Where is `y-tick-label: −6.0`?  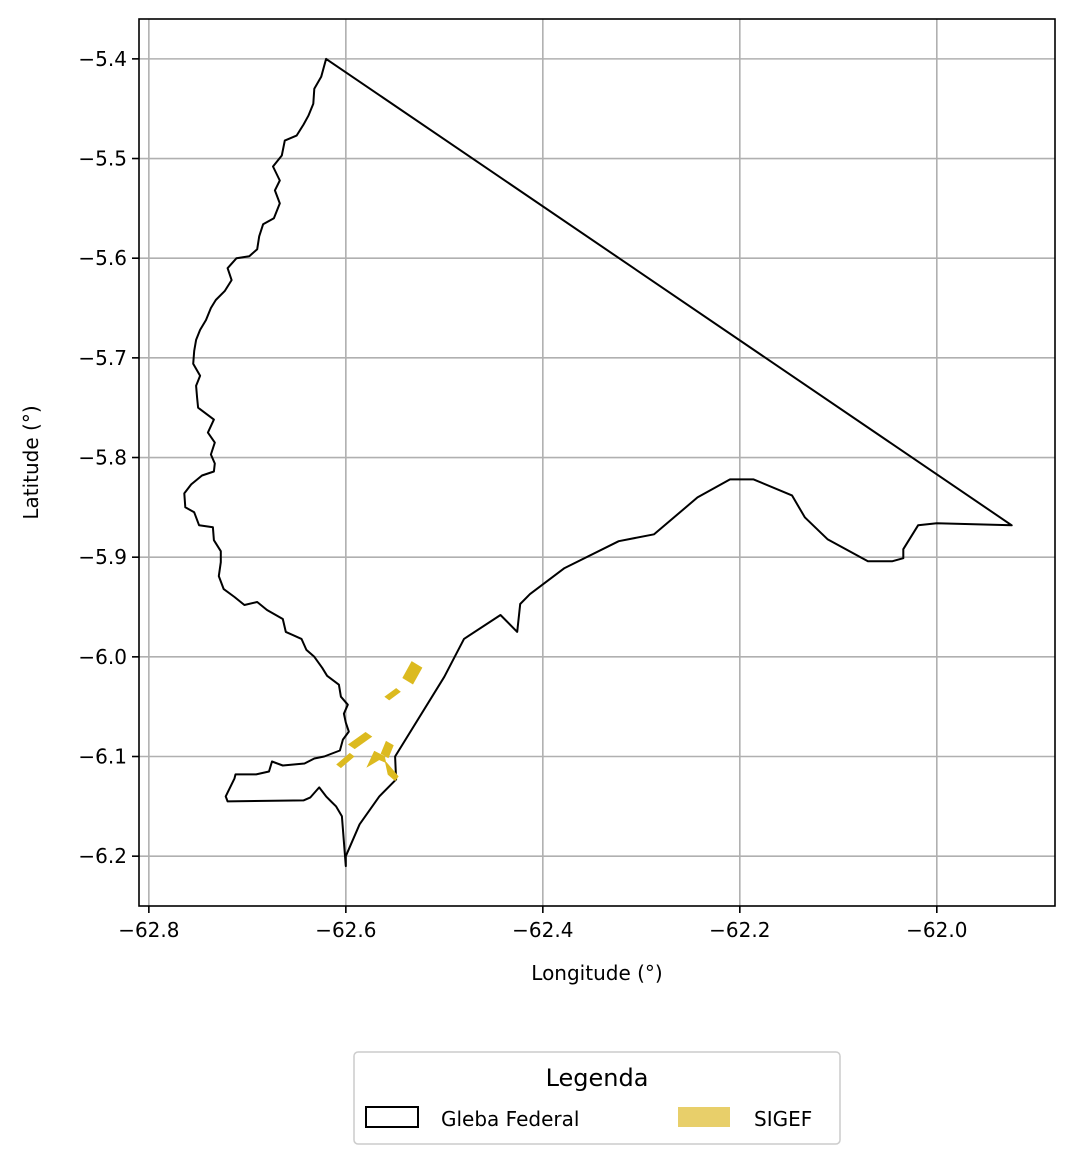 y-tick-label: −6.0 is located at coordinates (102, 657).